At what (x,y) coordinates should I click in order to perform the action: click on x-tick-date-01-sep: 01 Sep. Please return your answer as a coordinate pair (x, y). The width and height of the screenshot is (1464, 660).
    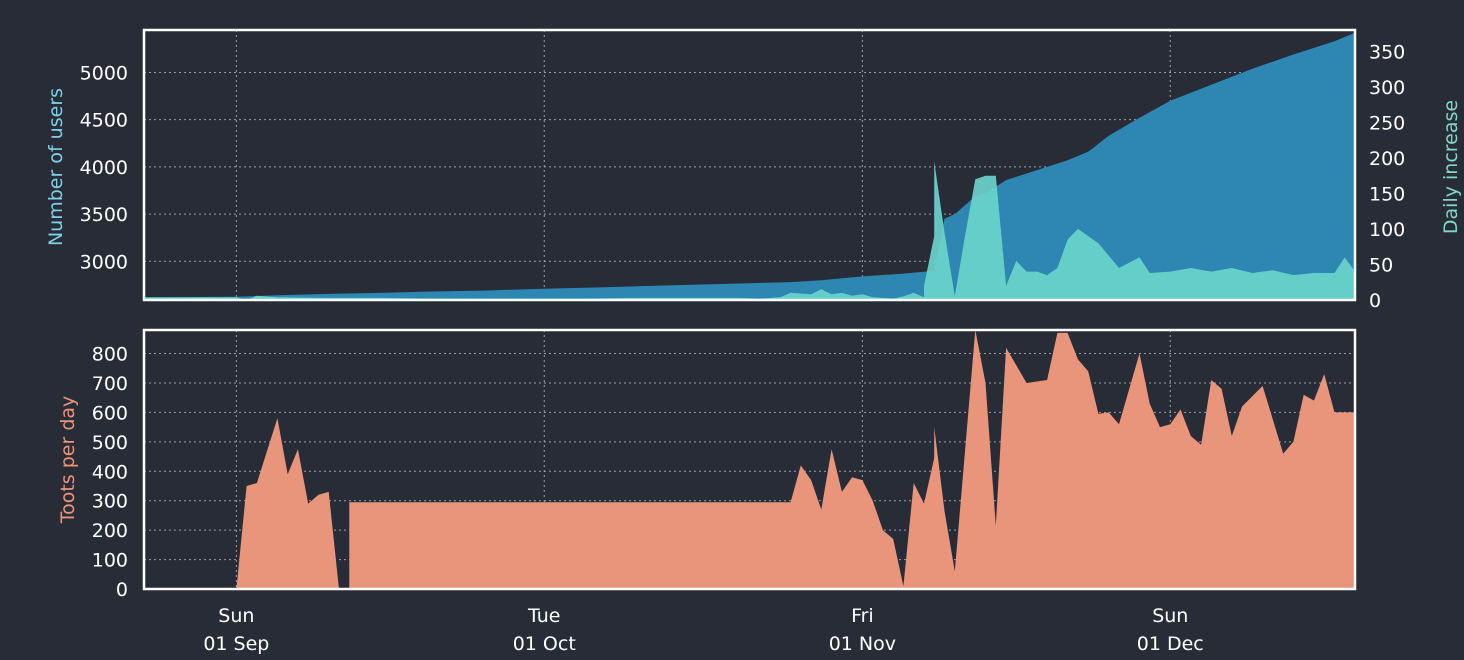
    Looking at the image, I should click on (236, 644).